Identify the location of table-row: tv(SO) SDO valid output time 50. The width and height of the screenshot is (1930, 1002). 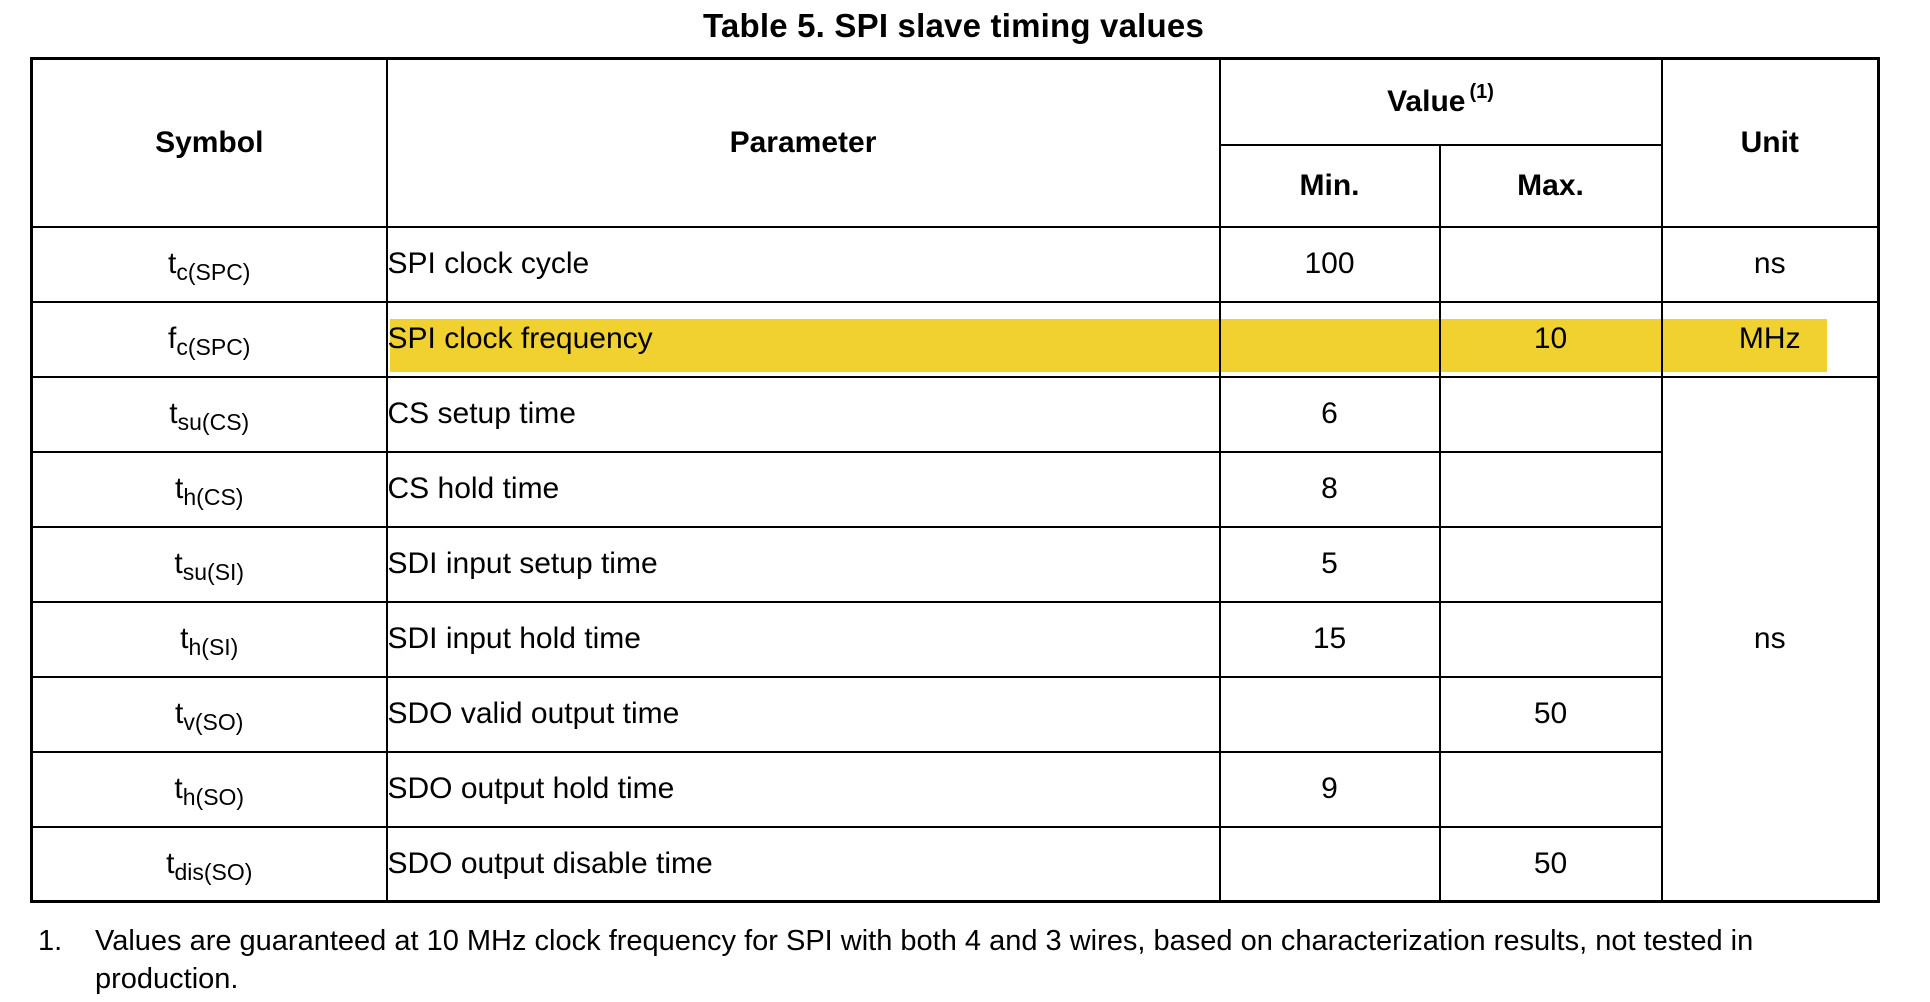
(954, 714).